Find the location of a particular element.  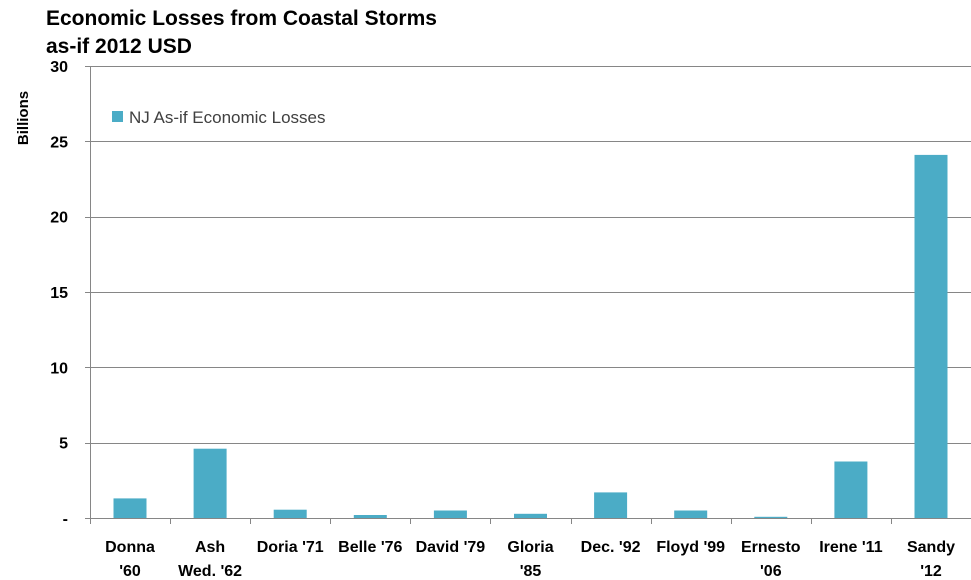

legend: NJ As-if Economic Losses is located at coordinates (219, 117).